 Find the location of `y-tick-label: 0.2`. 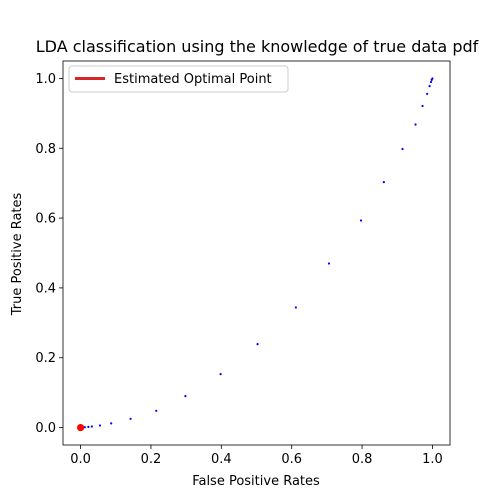

y-tick-label: 0.2 is located at coordinates (45, 358).